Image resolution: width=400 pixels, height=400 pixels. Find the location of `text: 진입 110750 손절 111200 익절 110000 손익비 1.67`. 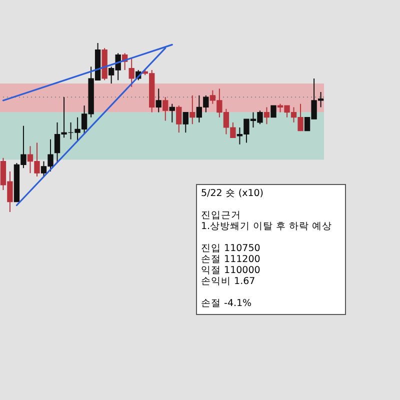

text: 진입 110750 손절 111200 익절 110000 손익비 1.67 is located at coordinates (231, 265).